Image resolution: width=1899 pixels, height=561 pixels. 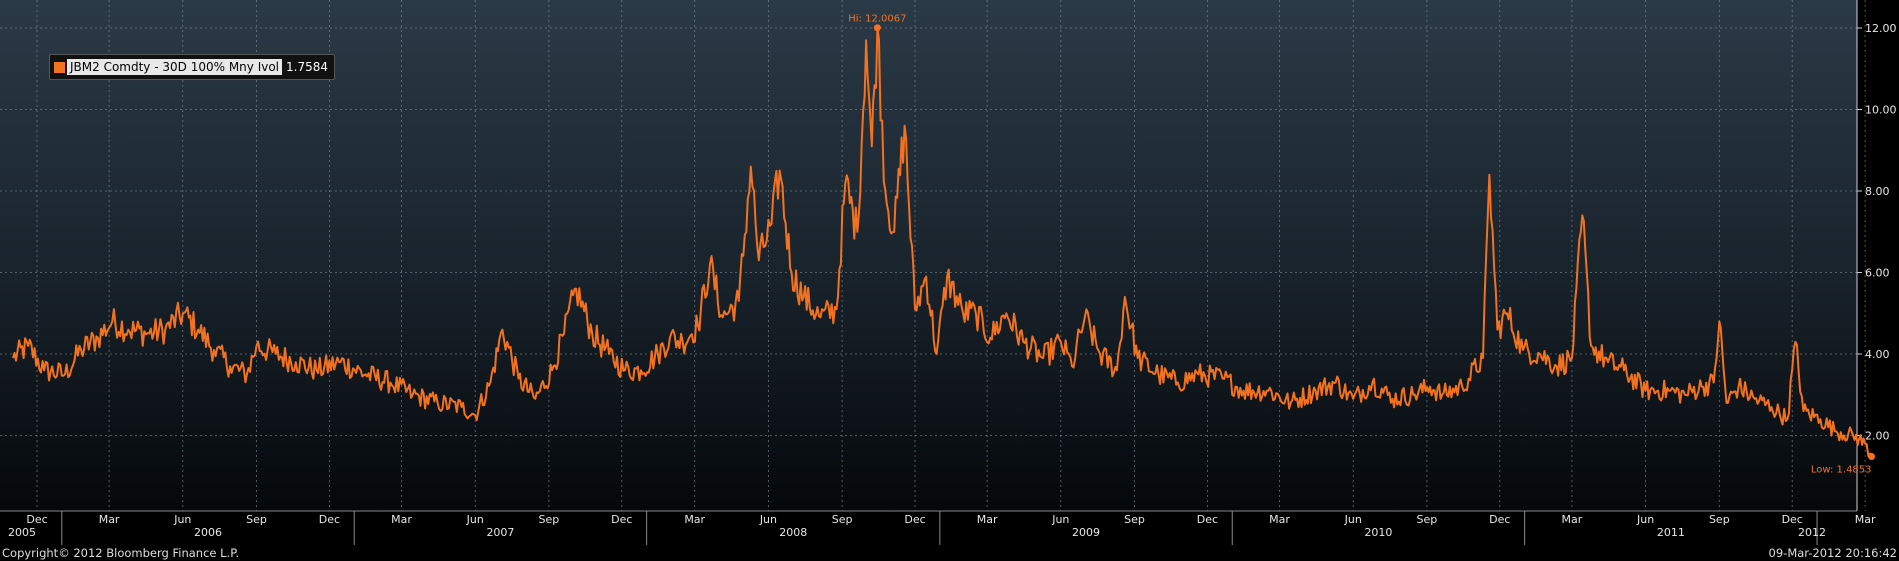 I want to click on y-tick-label: 12.00, so click(x=1881, y=28).